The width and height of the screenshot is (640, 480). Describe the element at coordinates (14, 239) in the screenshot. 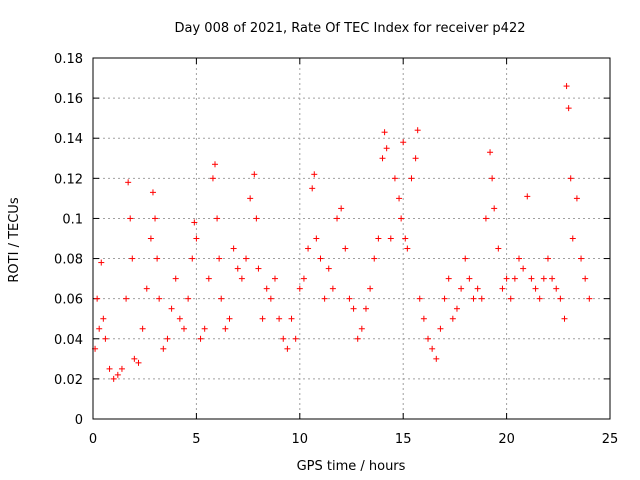

I see `y-axis-label: ROTI / TECUs` at that location.